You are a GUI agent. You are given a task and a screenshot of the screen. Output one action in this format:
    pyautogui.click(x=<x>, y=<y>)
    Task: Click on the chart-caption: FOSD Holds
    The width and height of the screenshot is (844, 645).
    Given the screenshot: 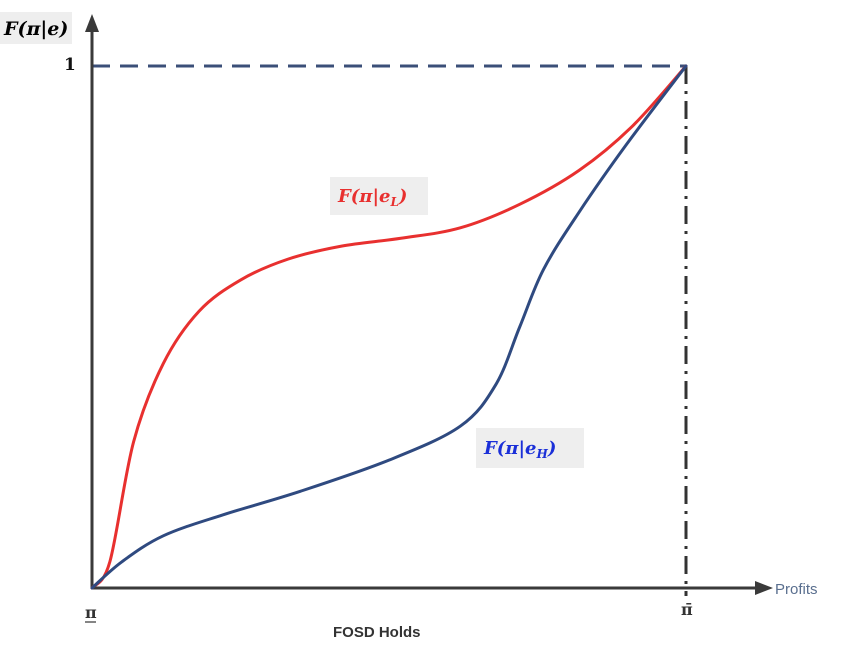 What is the action you would take?
    pyautogui.click(x=377, y=632)
    